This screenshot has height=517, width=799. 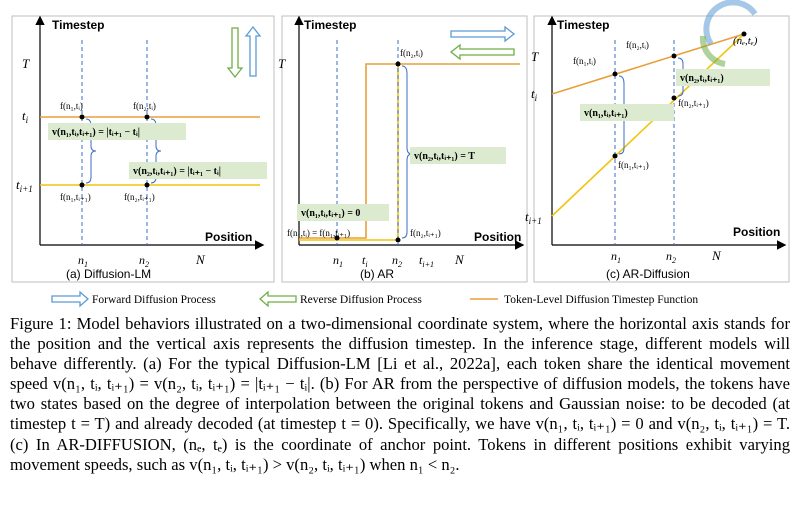 I want to click on panel-a-label-f-n2-ti1: f(n₂,tᵢ₊₁), so click(x=139, y=197).